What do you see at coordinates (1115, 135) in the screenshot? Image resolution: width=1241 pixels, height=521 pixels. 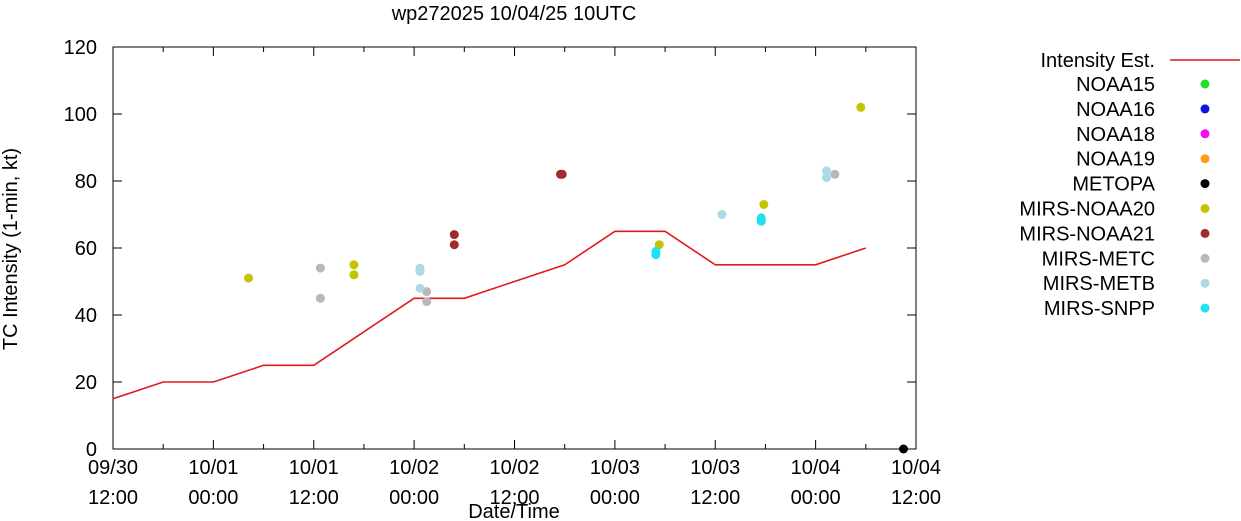 I see `legend-label-noaa18: NOAA18` at bounding box center [1115, 135].